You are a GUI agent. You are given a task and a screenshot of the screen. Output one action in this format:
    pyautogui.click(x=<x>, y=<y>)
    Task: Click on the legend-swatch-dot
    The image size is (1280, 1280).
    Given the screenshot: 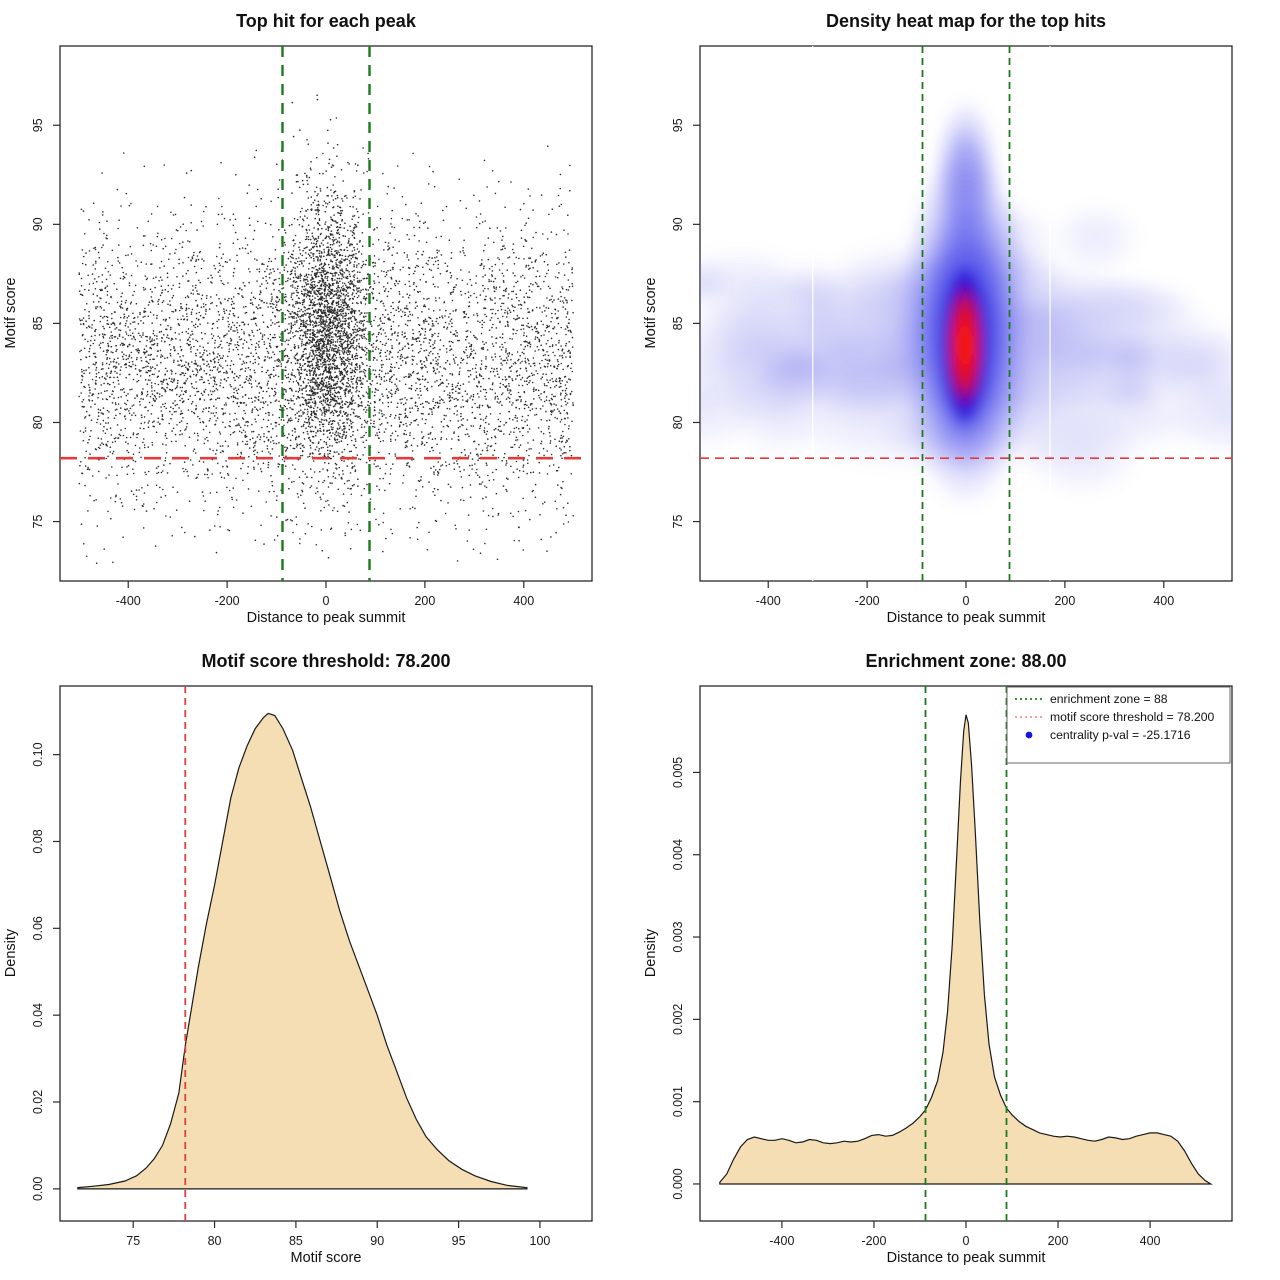 What is the action you would take?
    pyautogui.click(x=1029, y=735)
    